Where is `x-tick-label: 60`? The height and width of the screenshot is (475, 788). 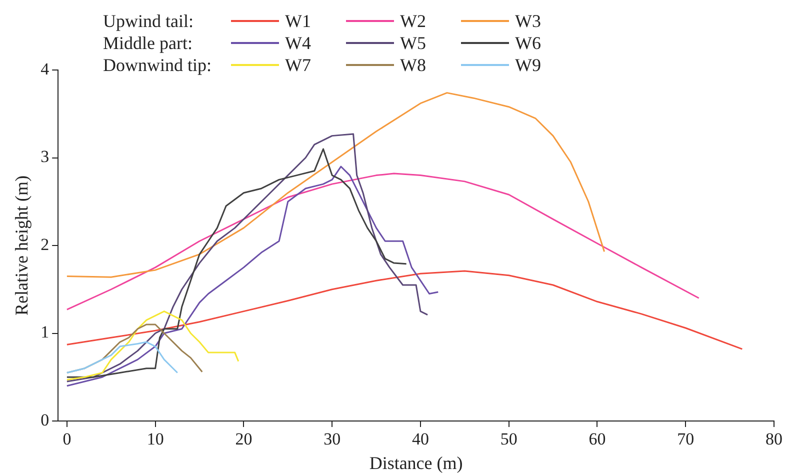 x-tick-label: 60 is located at coordinates (597, 439).